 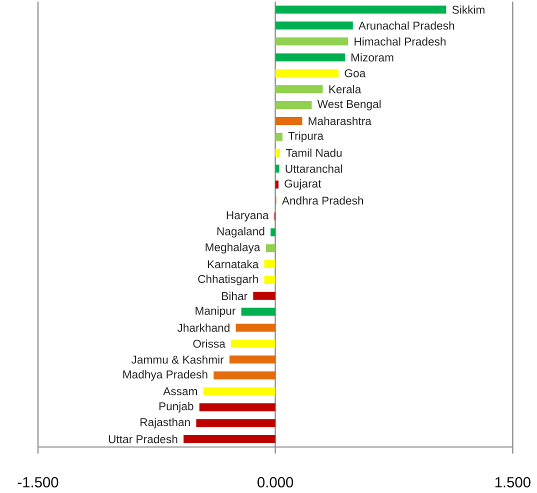 I want to click on y-tick-label: Mizoram, so click(x=372, y=57).